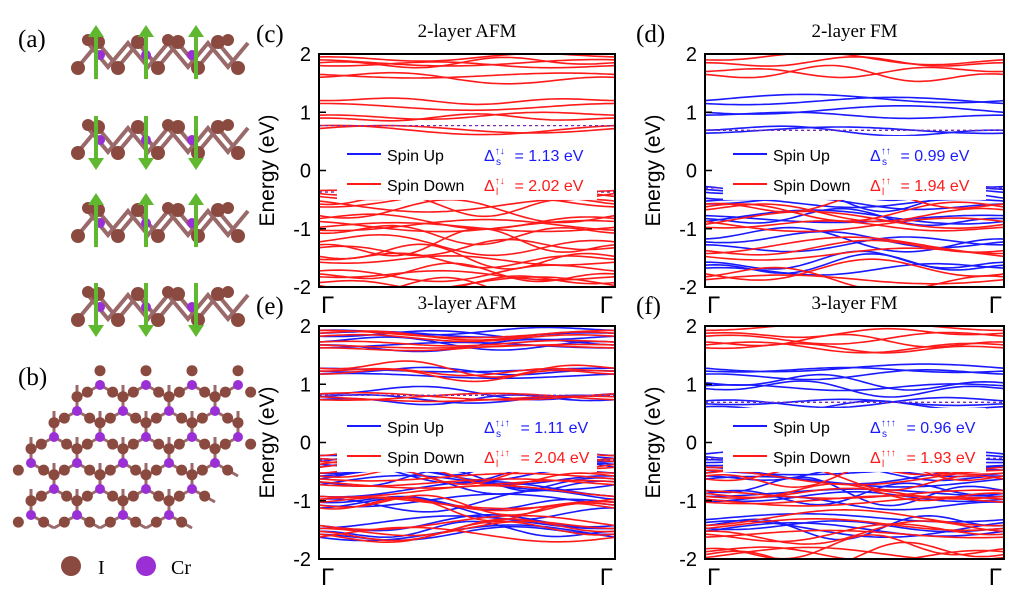 Image resolution: width=1024 pixels, height=589 pixels. Describe the element at coordinates (270, 34) in the screenshot. I see `panel-label: (c)` at that location.